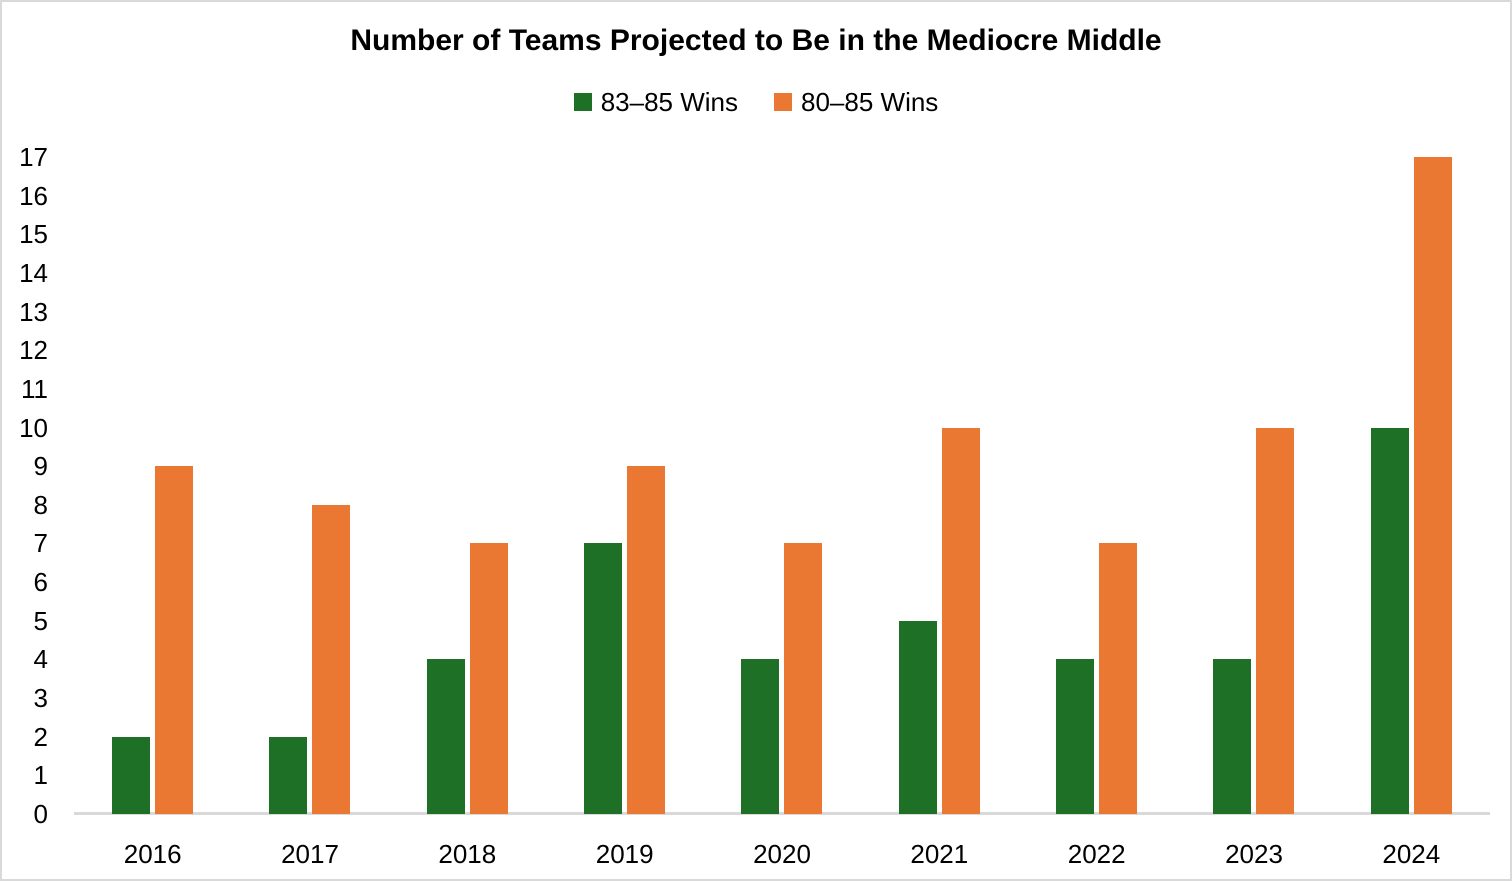 The width and height of the screenshot is (1512, 881). What do you see at coordinates (782, 854) in the screenshot?
I see `x-axis-label-2020: 2020` at bounding box center [782, 854].